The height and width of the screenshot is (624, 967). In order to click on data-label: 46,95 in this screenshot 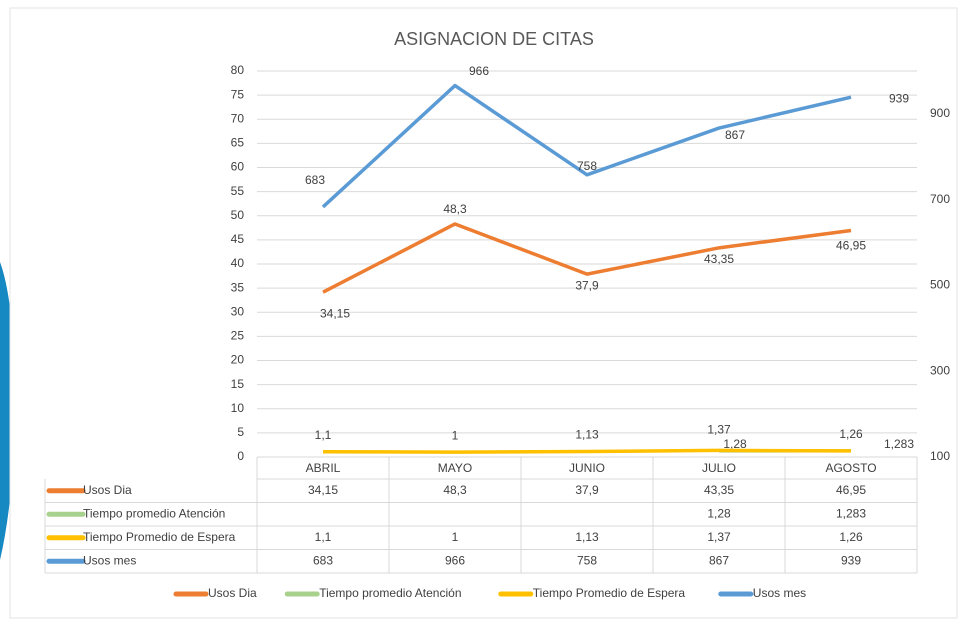, I will do `click(851, 246)`.